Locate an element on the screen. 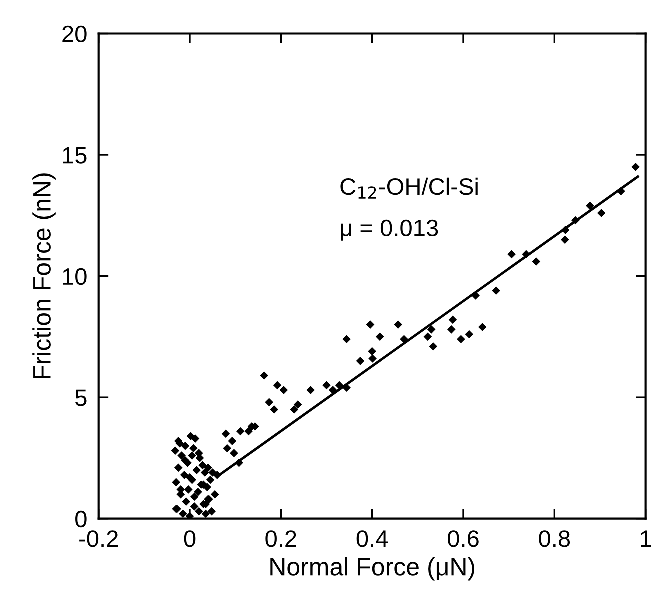 This screenshot has height=614, width=659. annotation: C$_{12}$-OH/Cl-Si is located at coordinates (409, 188).